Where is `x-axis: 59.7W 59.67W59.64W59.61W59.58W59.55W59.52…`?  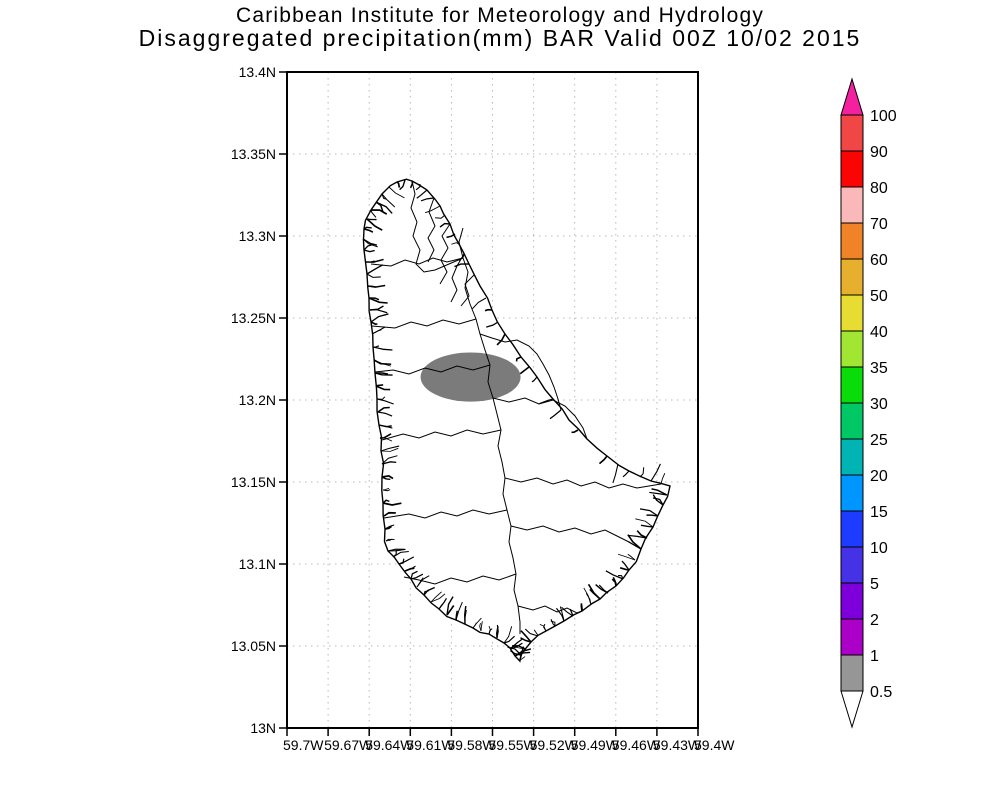 x-axis: 59.7W 59.67W59.64W59.61W59.58W59.55W59.52… is located at coordinates (509, 740).